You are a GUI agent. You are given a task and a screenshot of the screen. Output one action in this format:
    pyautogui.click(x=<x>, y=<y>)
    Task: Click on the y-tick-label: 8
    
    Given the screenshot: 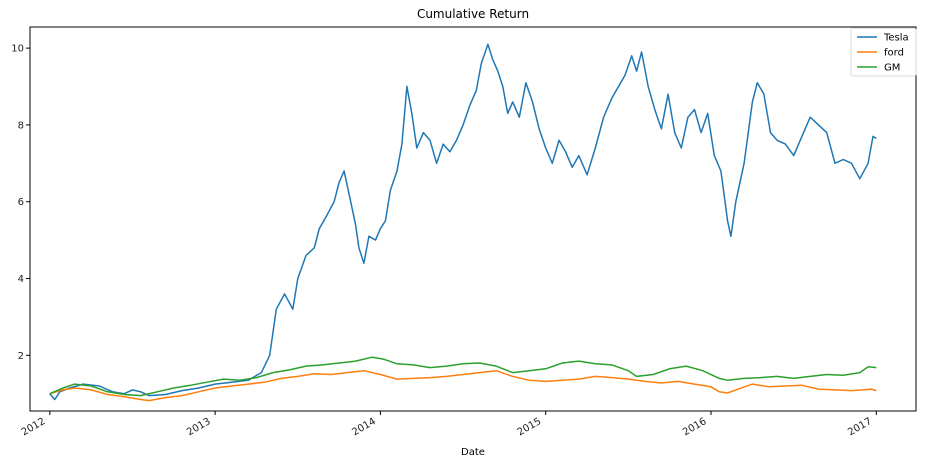 What is the action you would take?
    pyautogui.click(x=21, y=125)
    